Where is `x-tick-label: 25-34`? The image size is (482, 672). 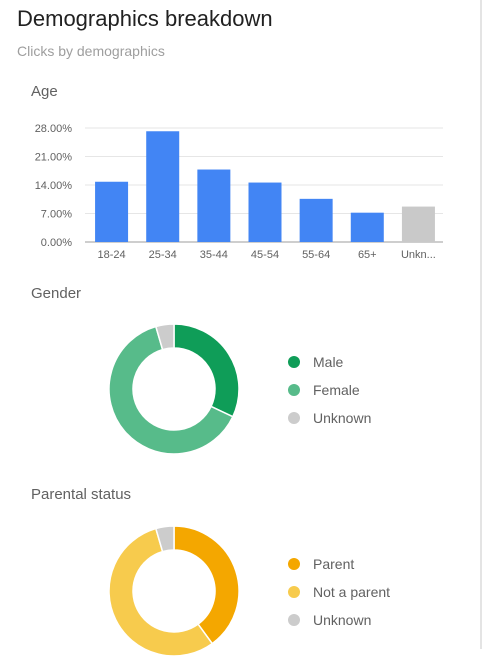 x-tick-label: 25-34 is located at coordinates (163, 255).